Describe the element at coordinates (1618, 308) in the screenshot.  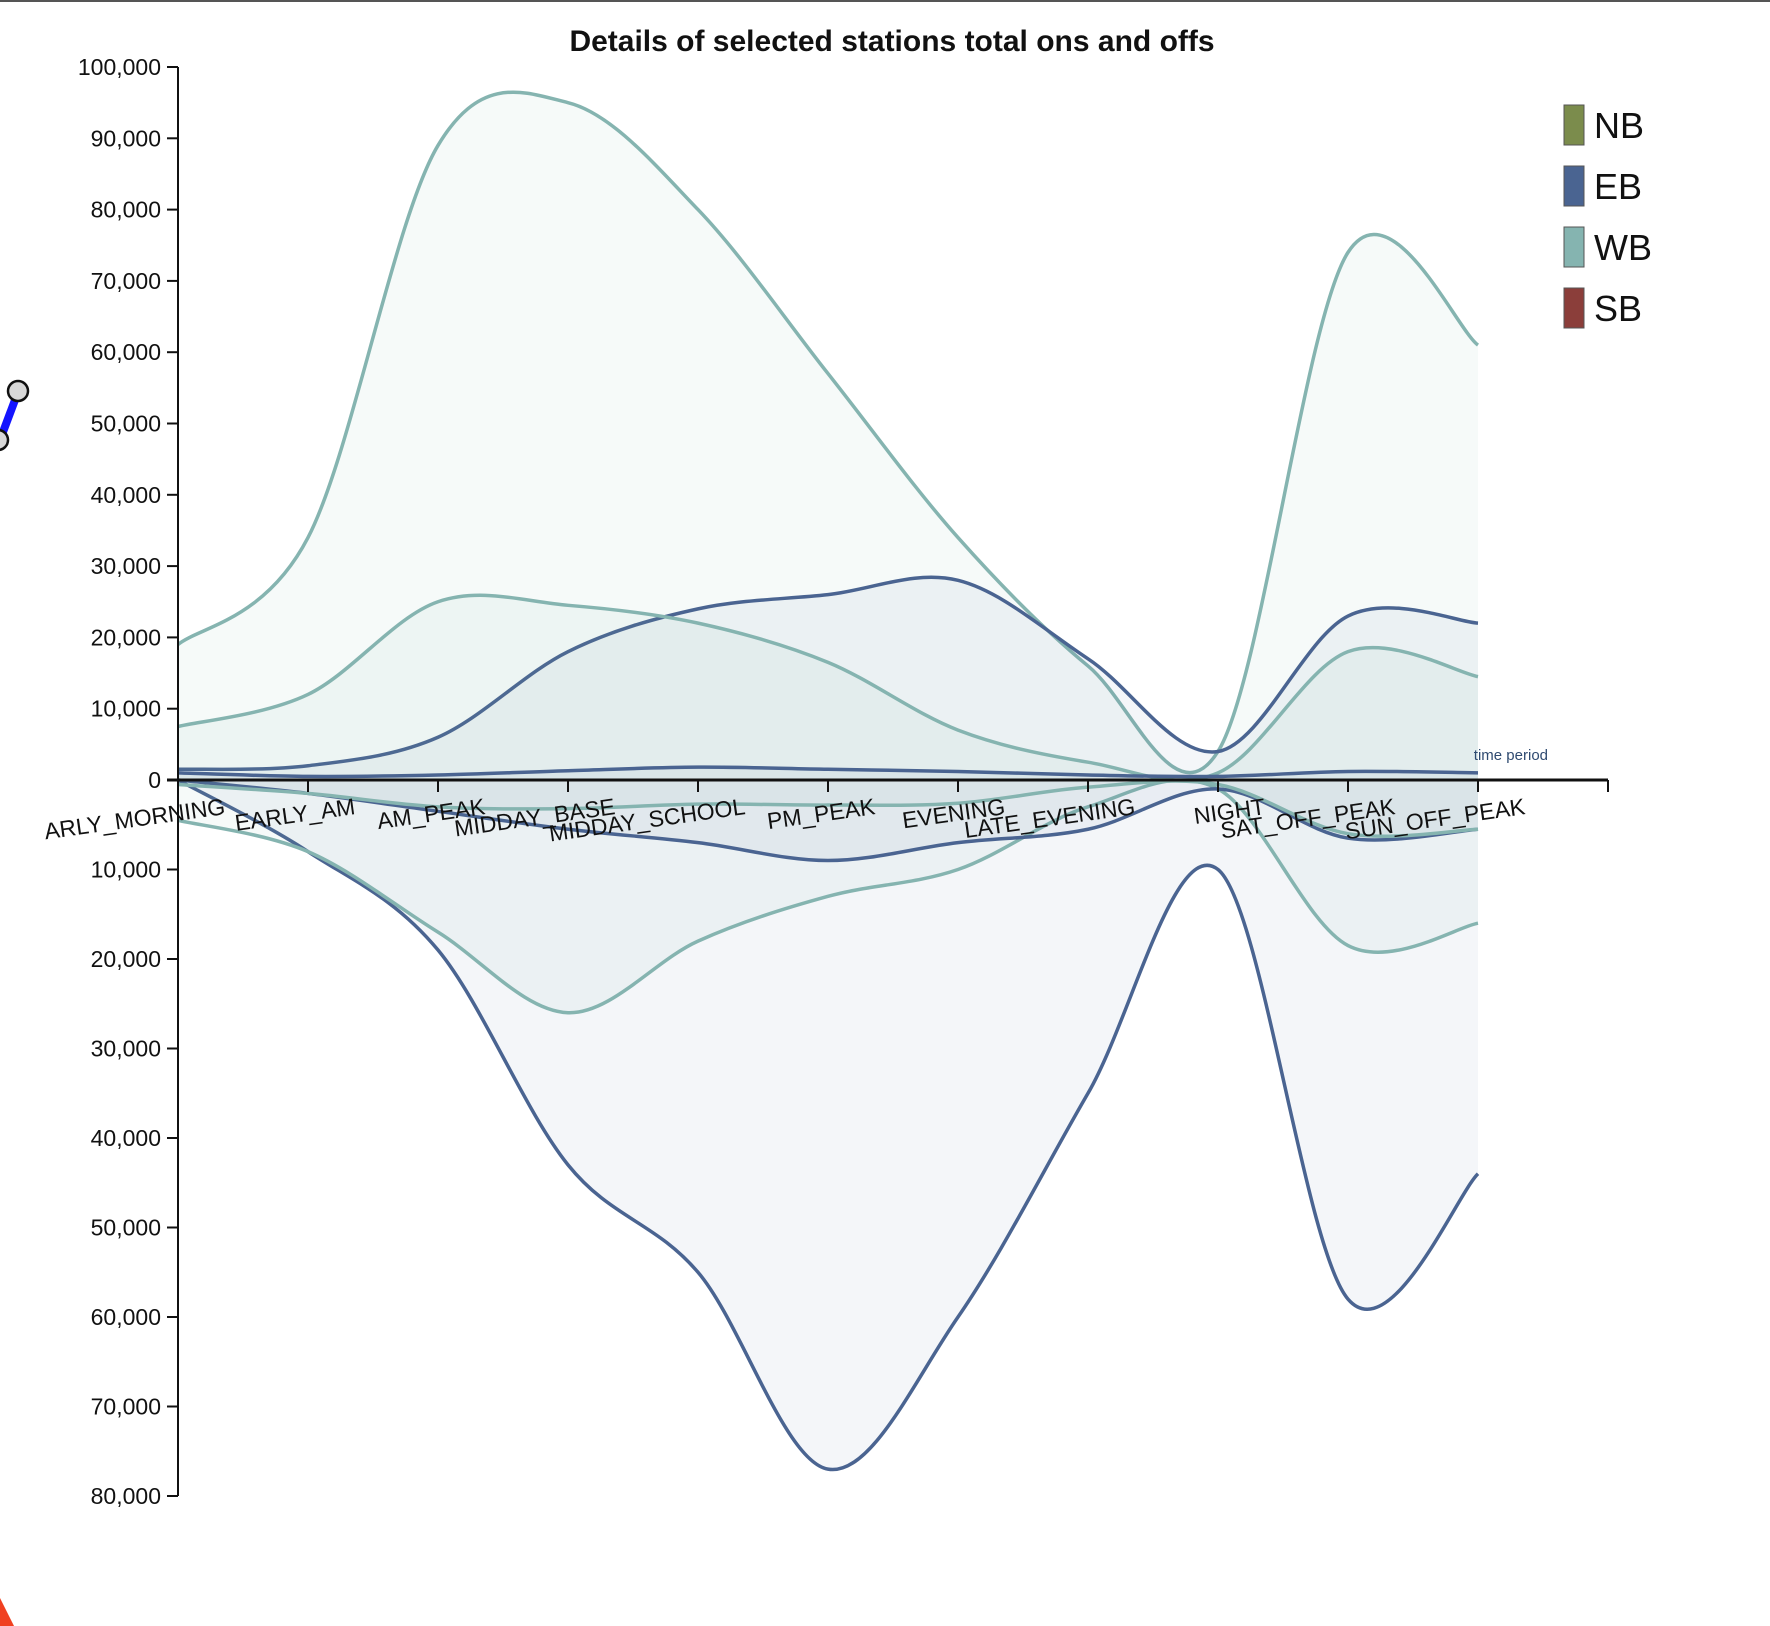
I see `legend-label-sb: SB` at that location.